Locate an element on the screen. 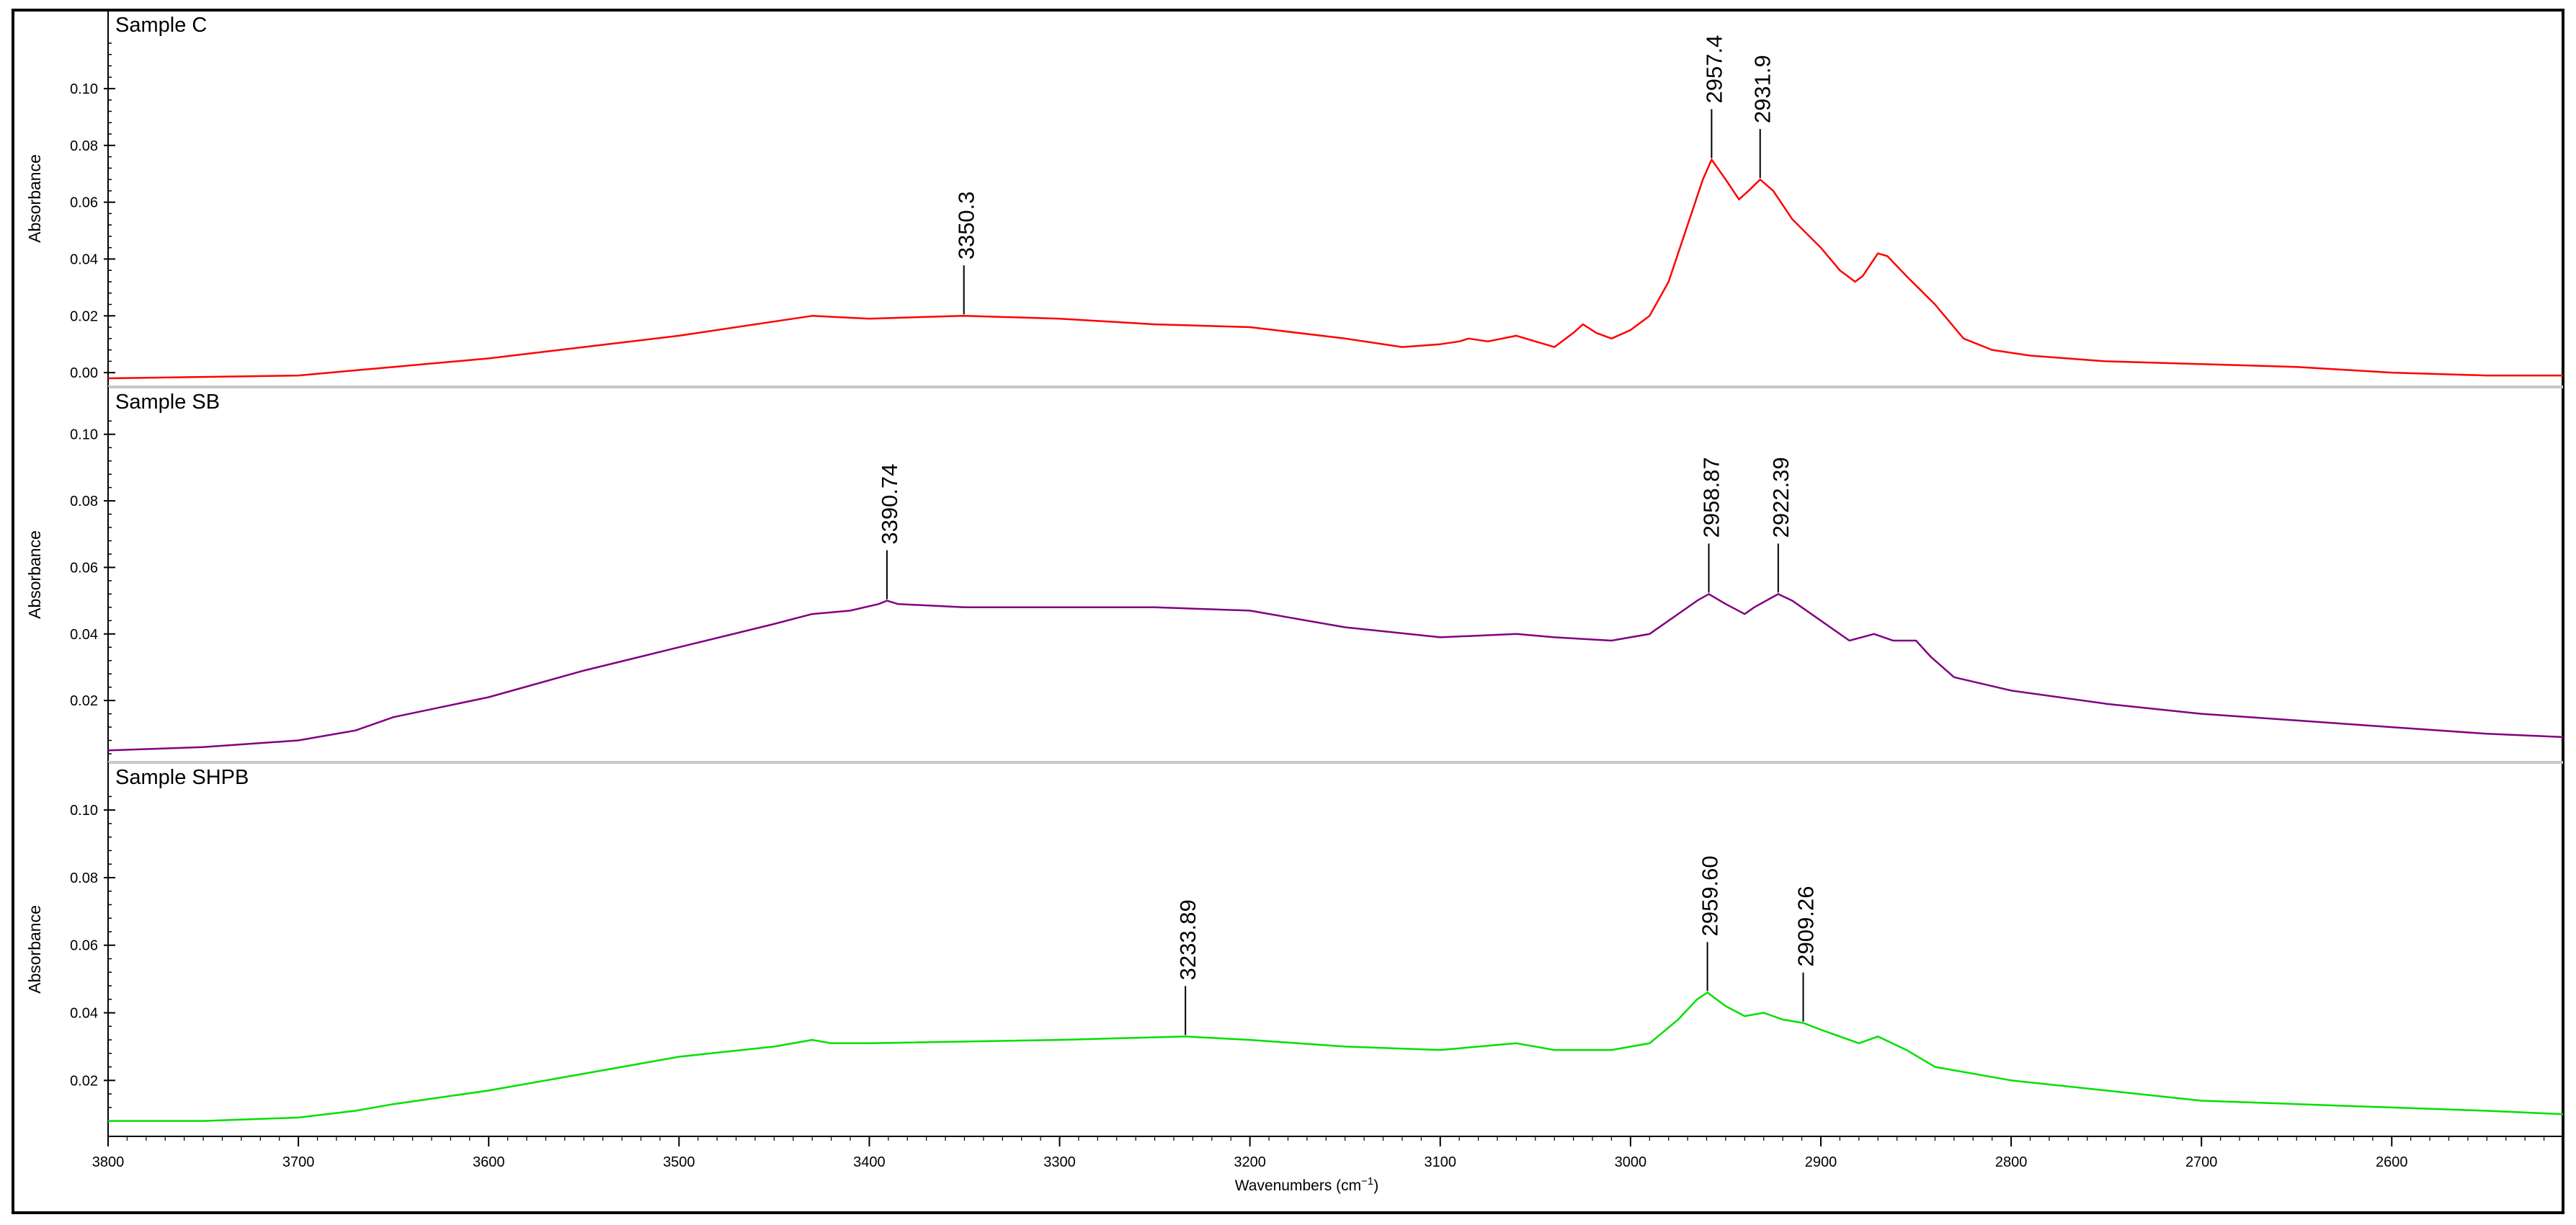 The width and height of the screenshot is (2576, 1225). peak-label: 2922.39 is located at coordinates (1780, 497).